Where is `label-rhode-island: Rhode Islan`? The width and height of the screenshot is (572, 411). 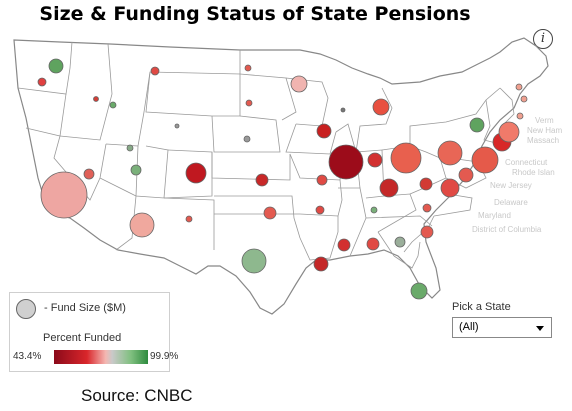
label-rhode-island: Rhode Islan is located at coordinates (533, 172).